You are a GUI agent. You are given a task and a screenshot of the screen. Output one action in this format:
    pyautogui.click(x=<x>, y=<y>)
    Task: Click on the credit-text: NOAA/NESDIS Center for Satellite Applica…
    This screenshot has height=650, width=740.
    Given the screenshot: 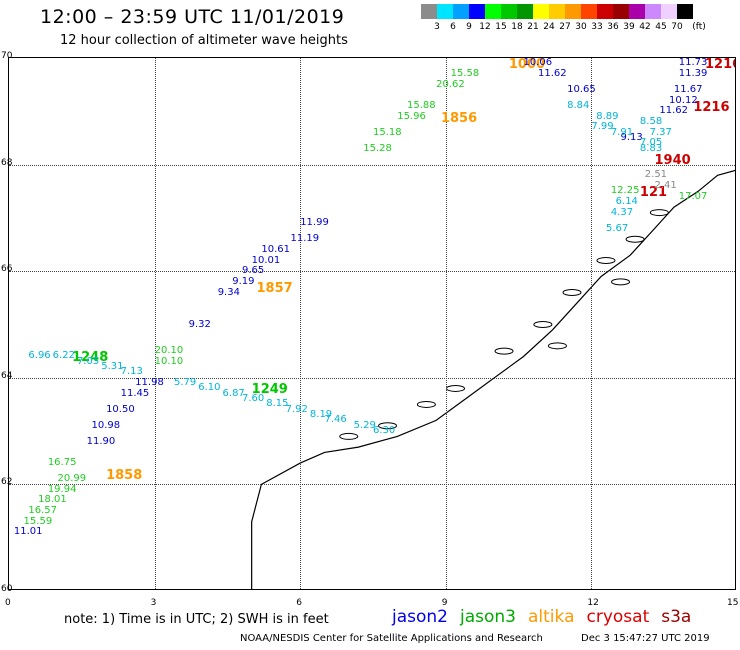 What is the action you would take?
    pyautogui.click(x=391, y=638)
    